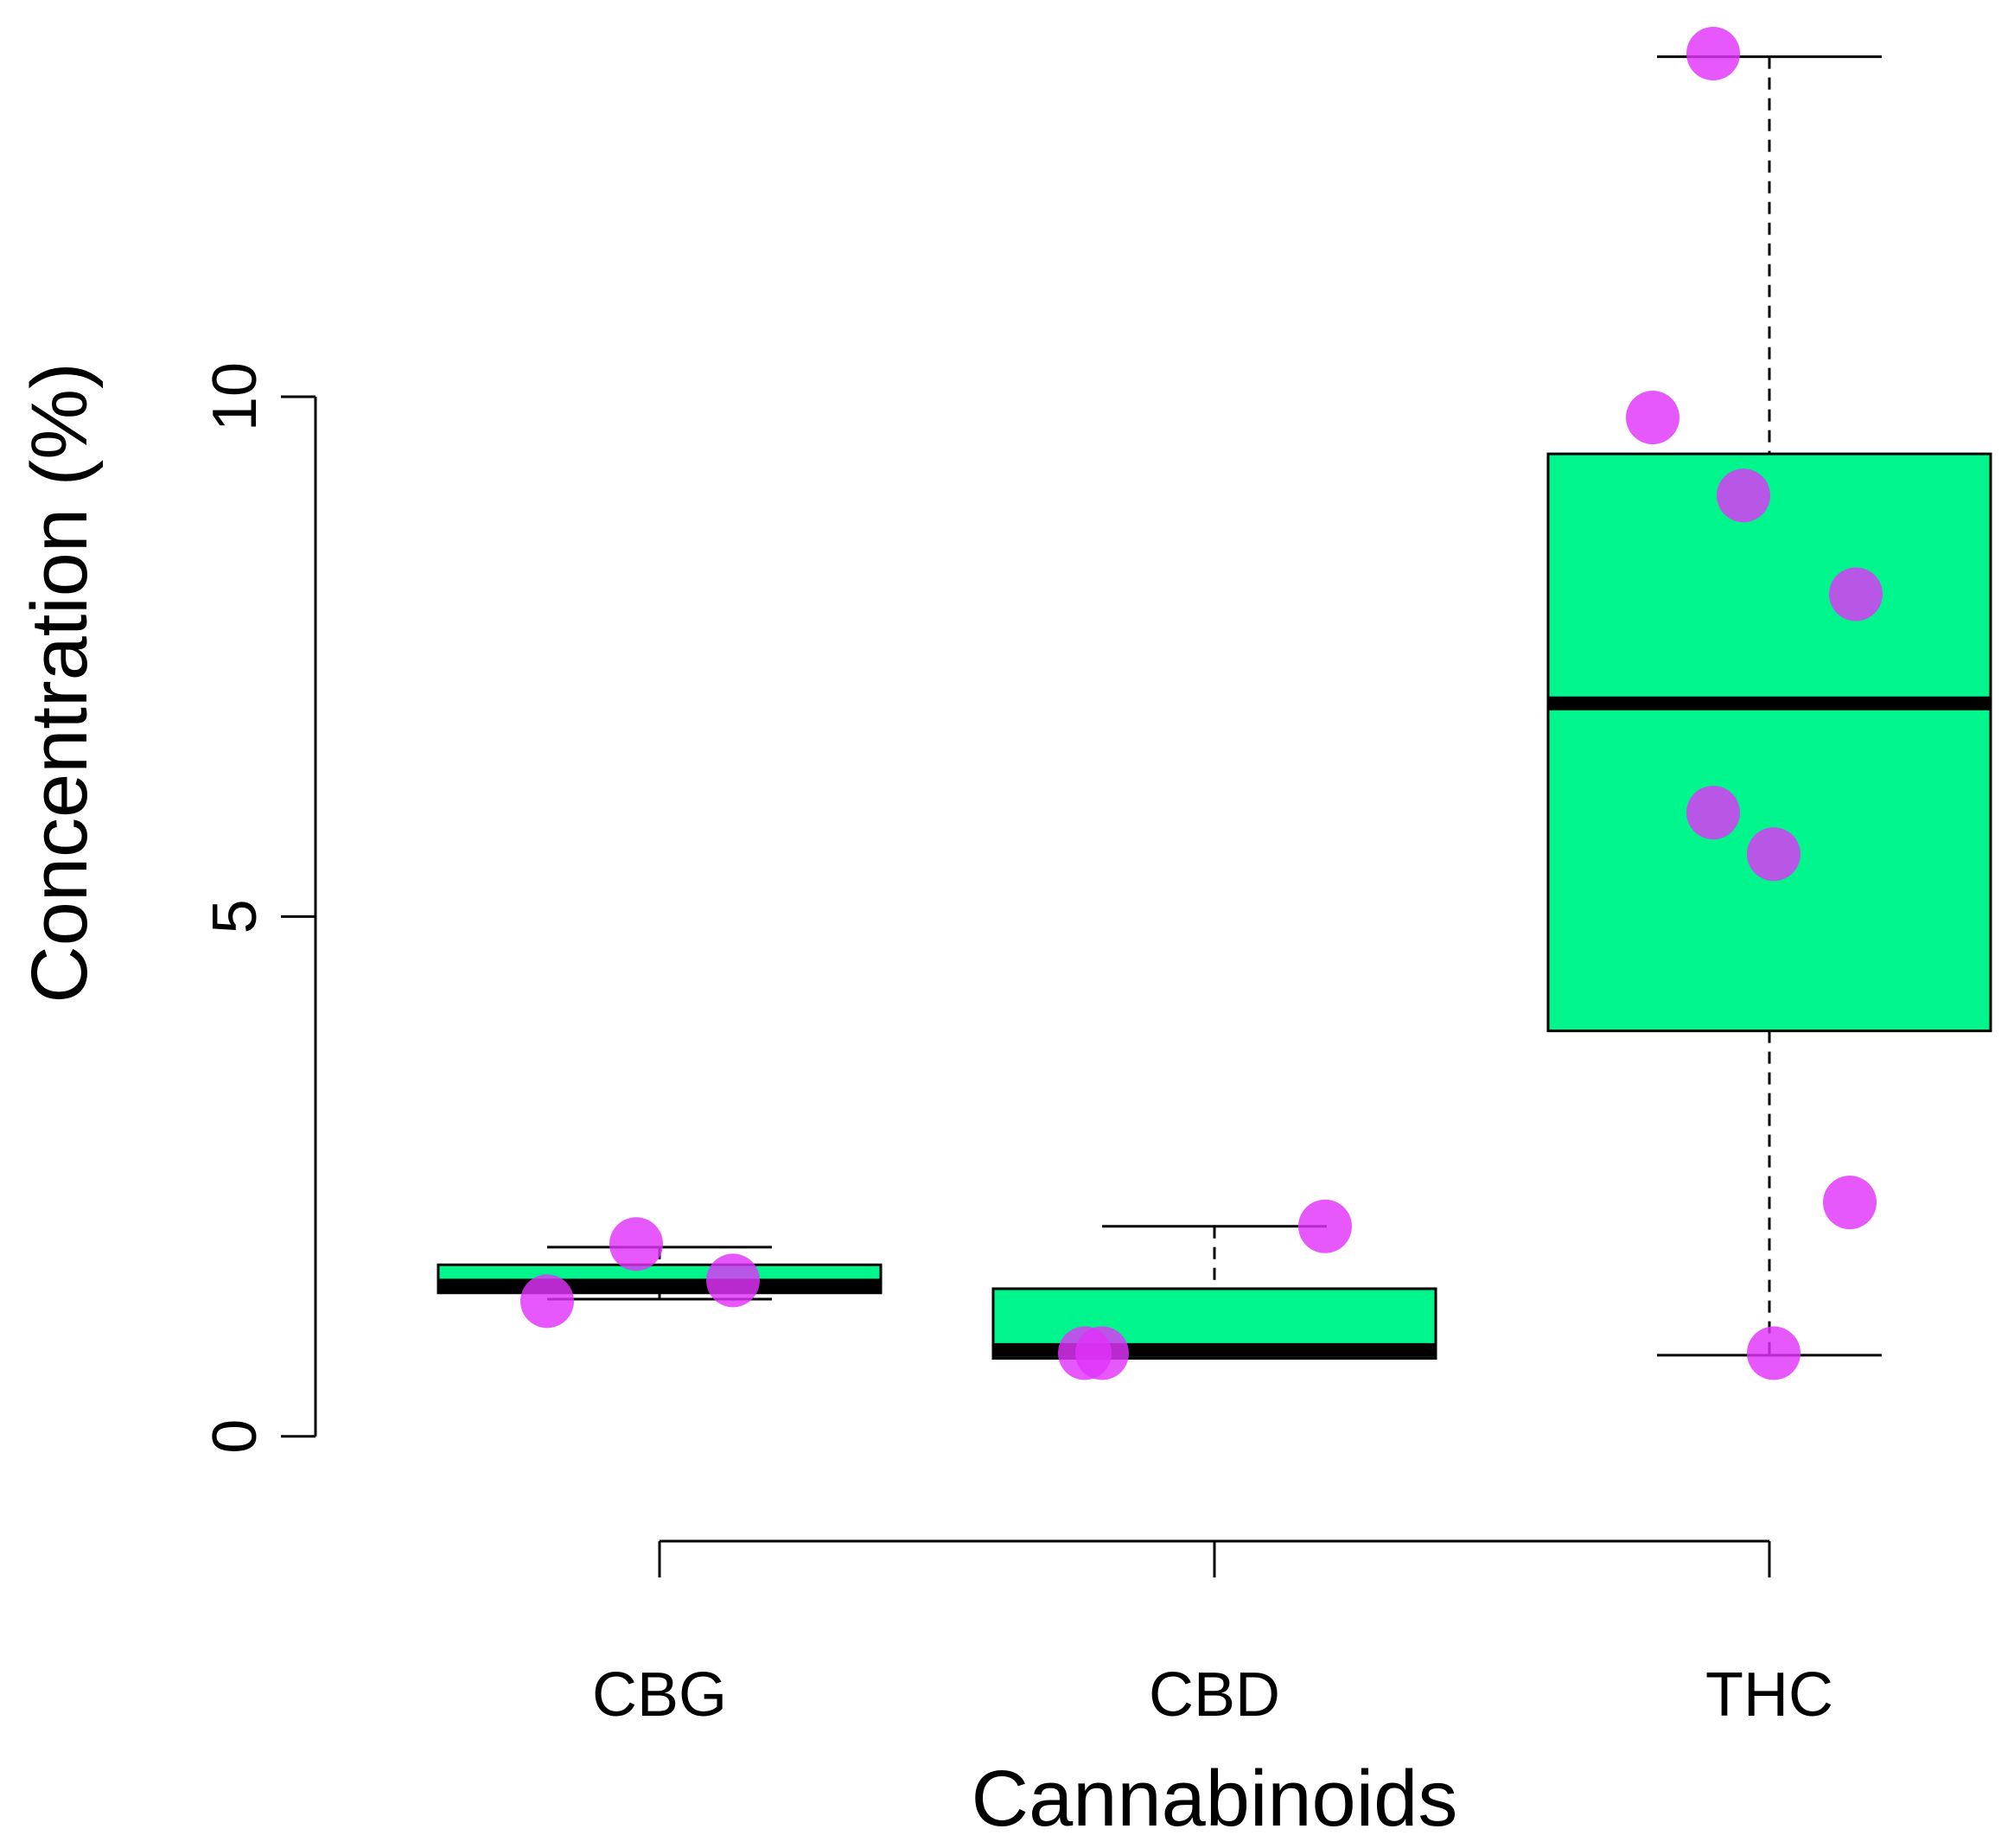 This screenshot has width=2014, height=1848. I want to click on x-tick-label-cbg: CBG, so click(659, 1695).